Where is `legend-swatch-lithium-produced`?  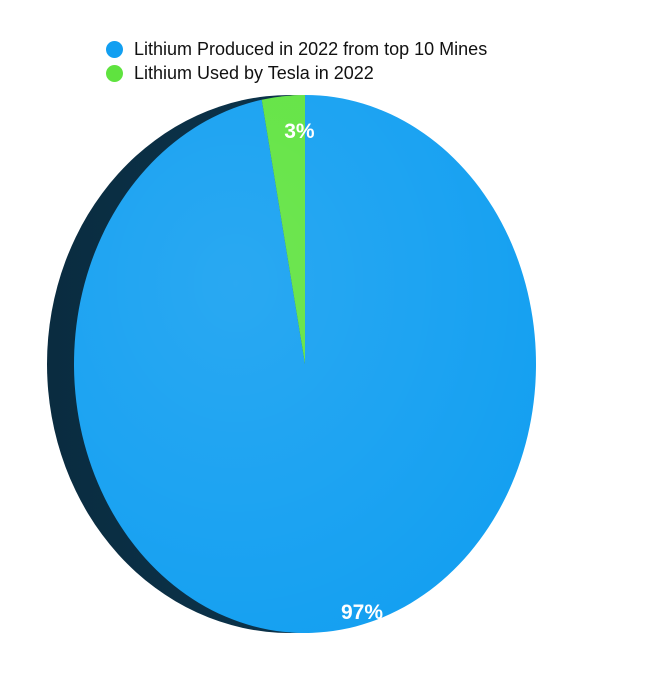
legend-swatch-lithium-produced is located at coordinates (114, 49).